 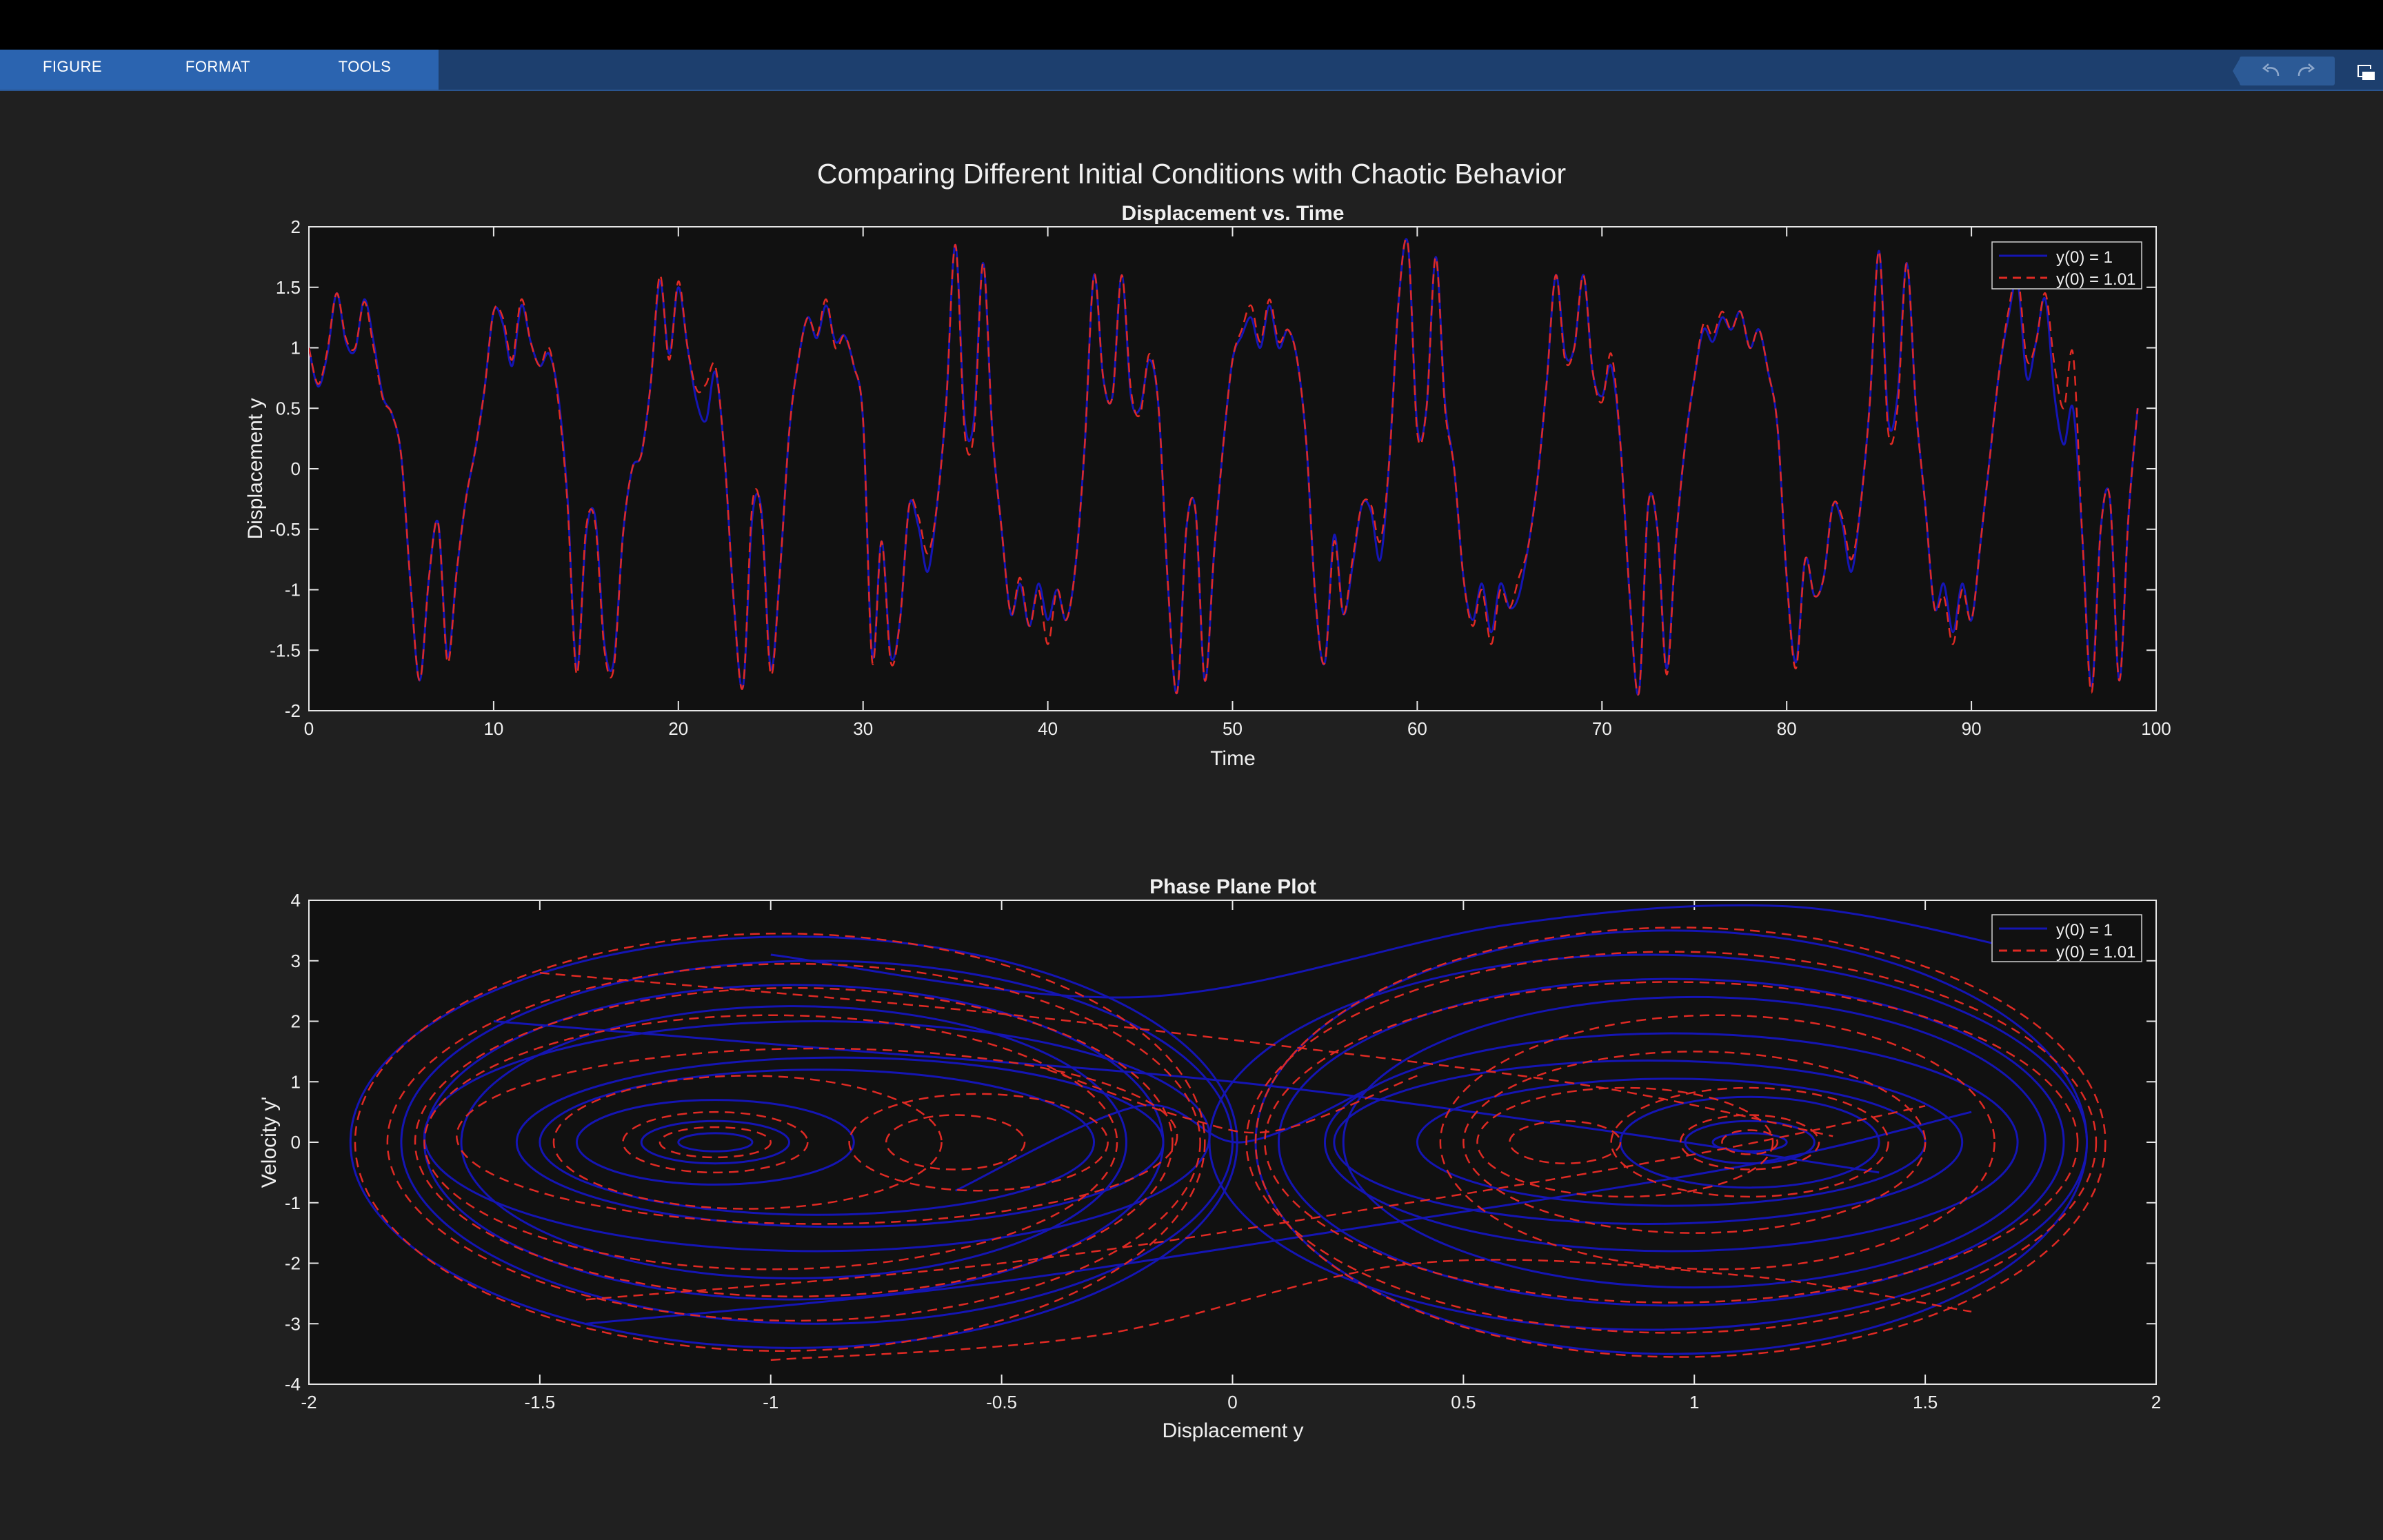 What do you see at coordinates (1694, 1402) in the screenshot?
I see `x-tick-label: 1` at bounding box center [1694, 1402].